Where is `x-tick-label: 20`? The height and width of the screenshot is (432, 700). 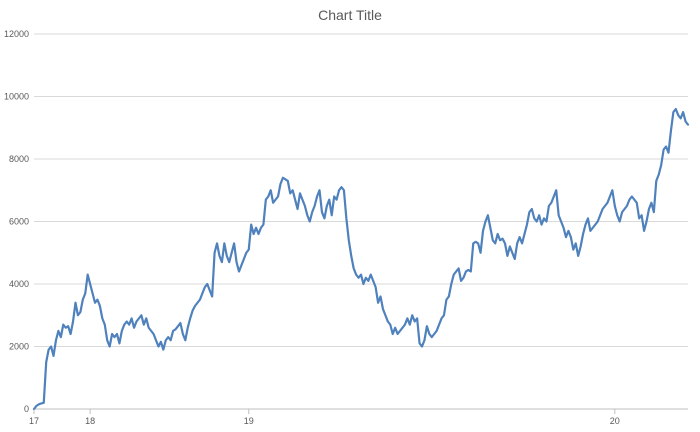 x-tick-label: 20 is located at coordinates (615, 421).